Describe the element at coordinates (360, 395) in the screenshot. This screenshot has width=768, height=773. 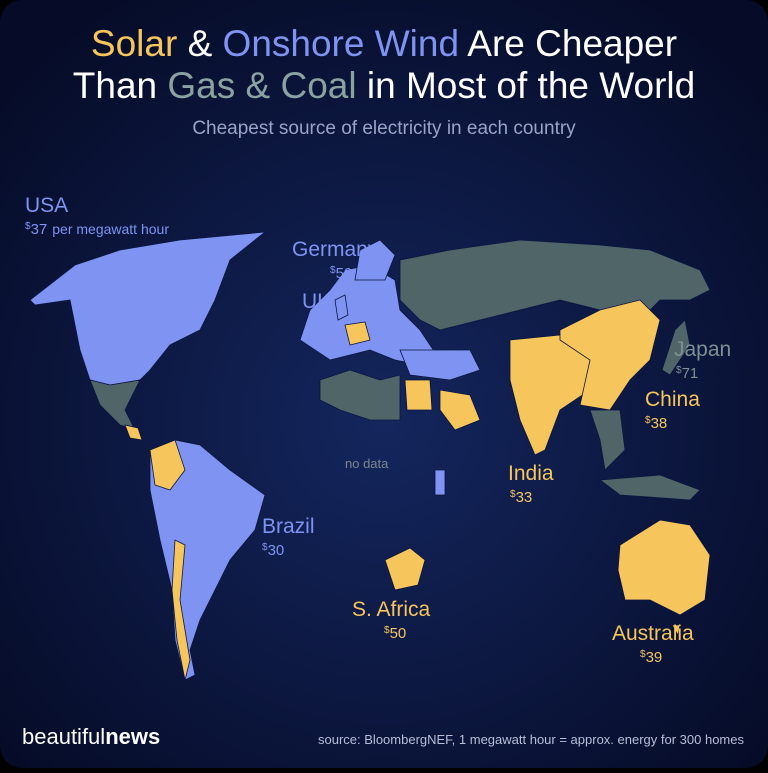
I see `north-africa` at that location.